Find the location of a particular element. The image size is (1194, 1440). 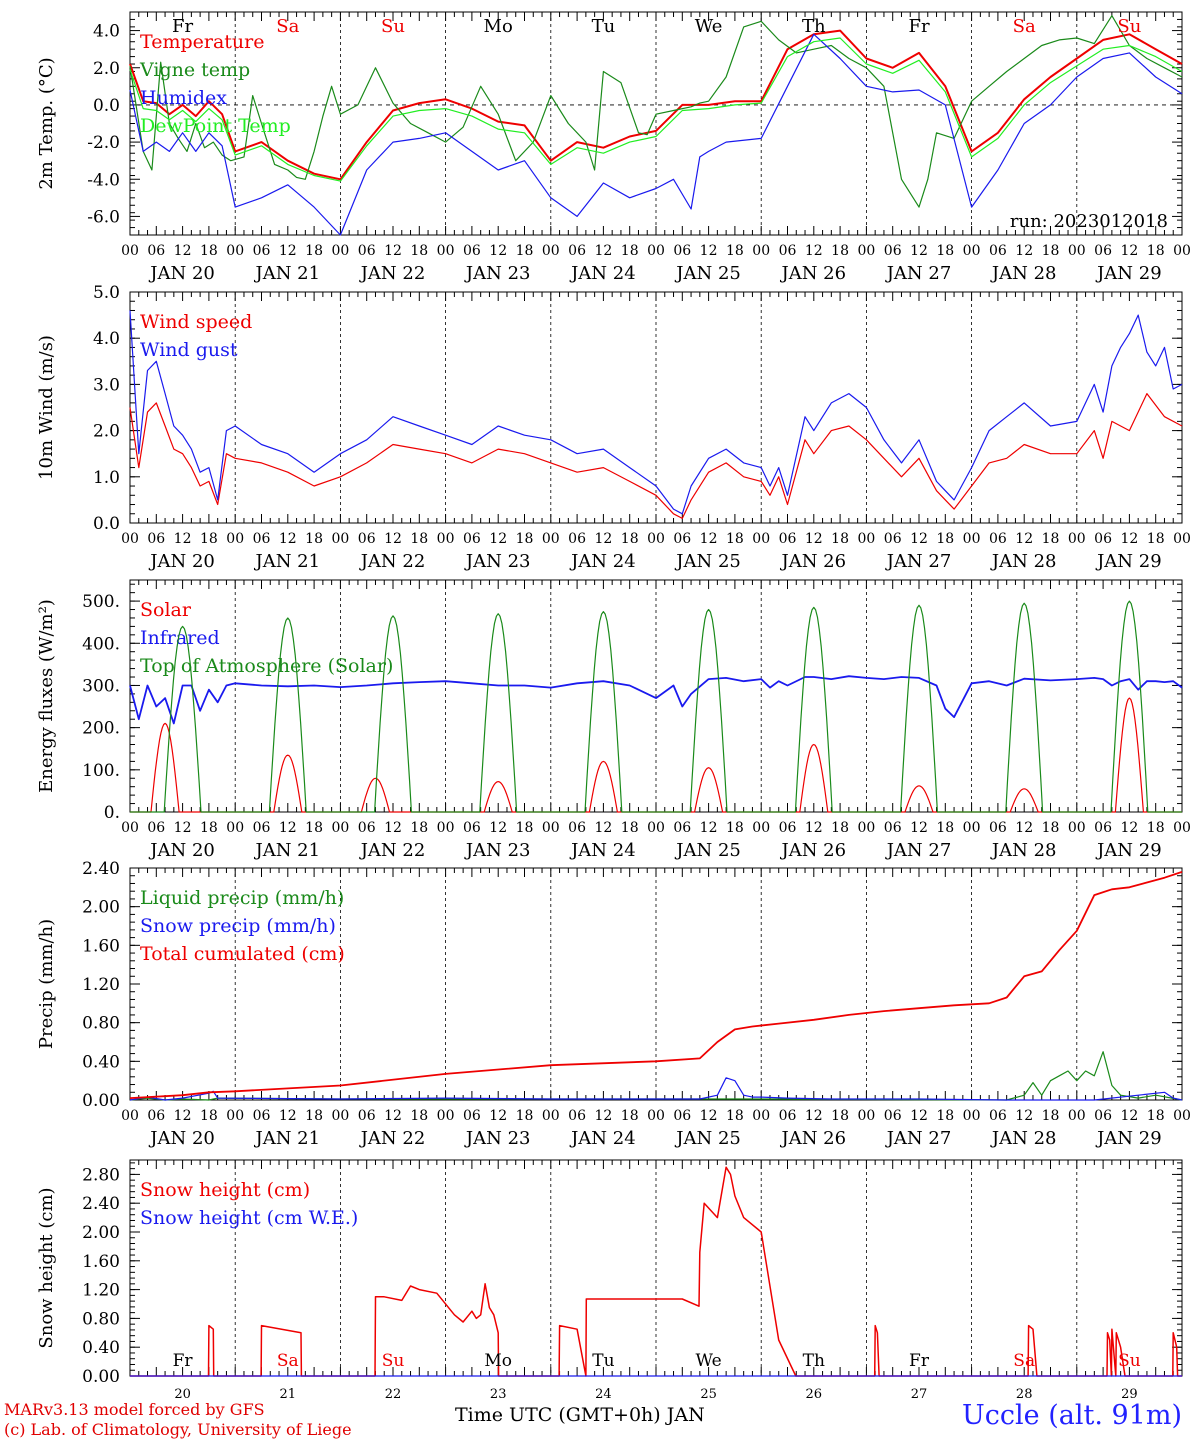

legend-entry: Snow precip (mm/h) is located at coordinates (238, 926).